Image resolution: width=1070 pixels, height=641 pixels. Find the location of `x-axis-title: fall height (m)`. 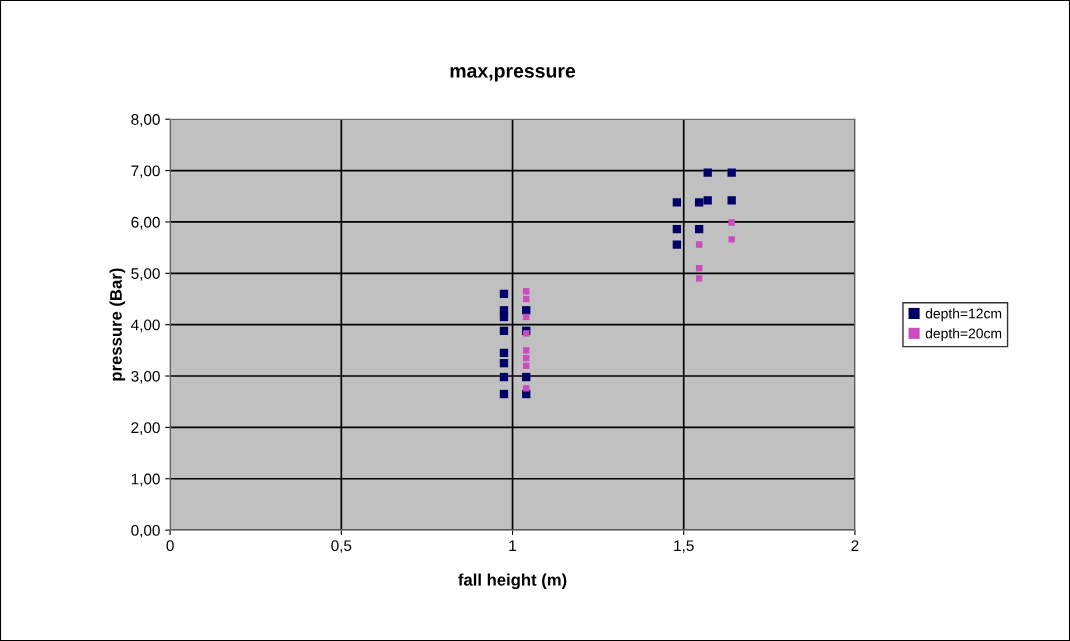

x-axis-title: fall height (m) is located at coordinates (512, 581).